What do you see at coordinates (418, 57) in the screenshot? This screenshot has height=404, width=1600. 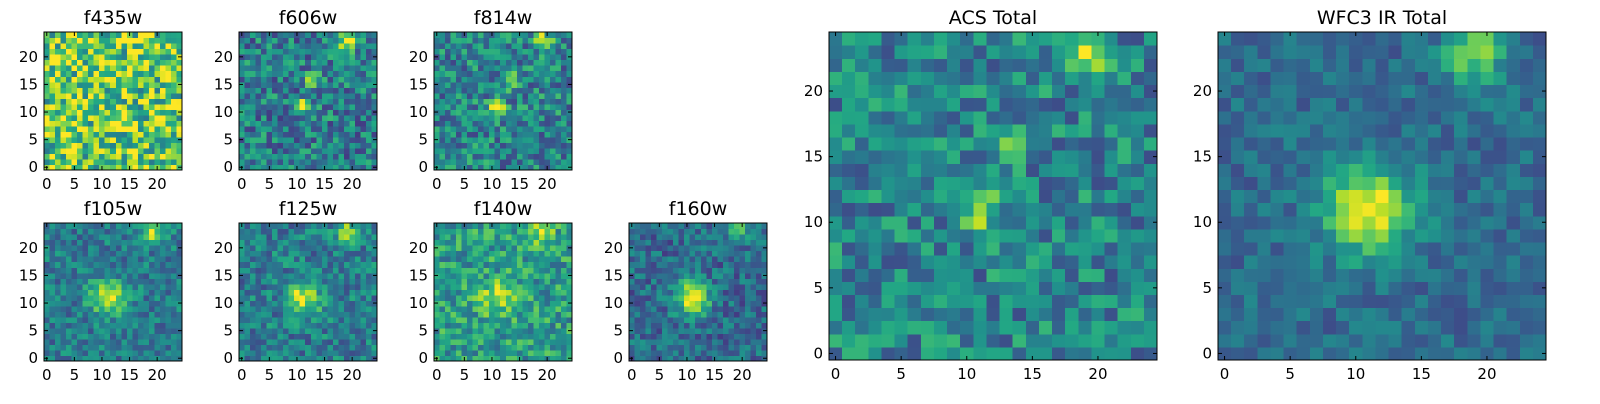 I see `y-tick-label: 20` at bounding box center [418, 57].